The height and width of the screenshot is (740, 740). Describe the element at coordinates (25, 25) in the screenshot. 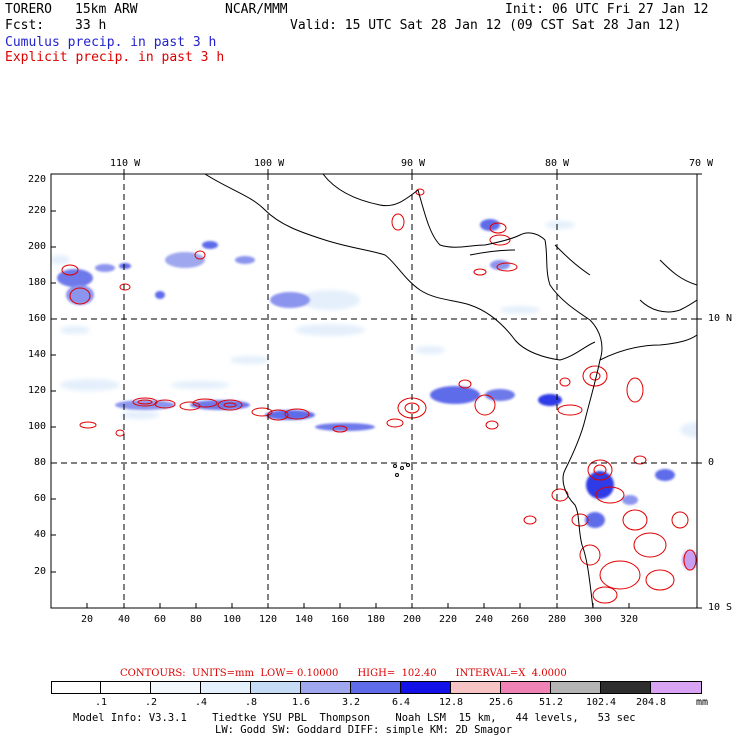

I see `forecast-label: Fcst:` at that location.